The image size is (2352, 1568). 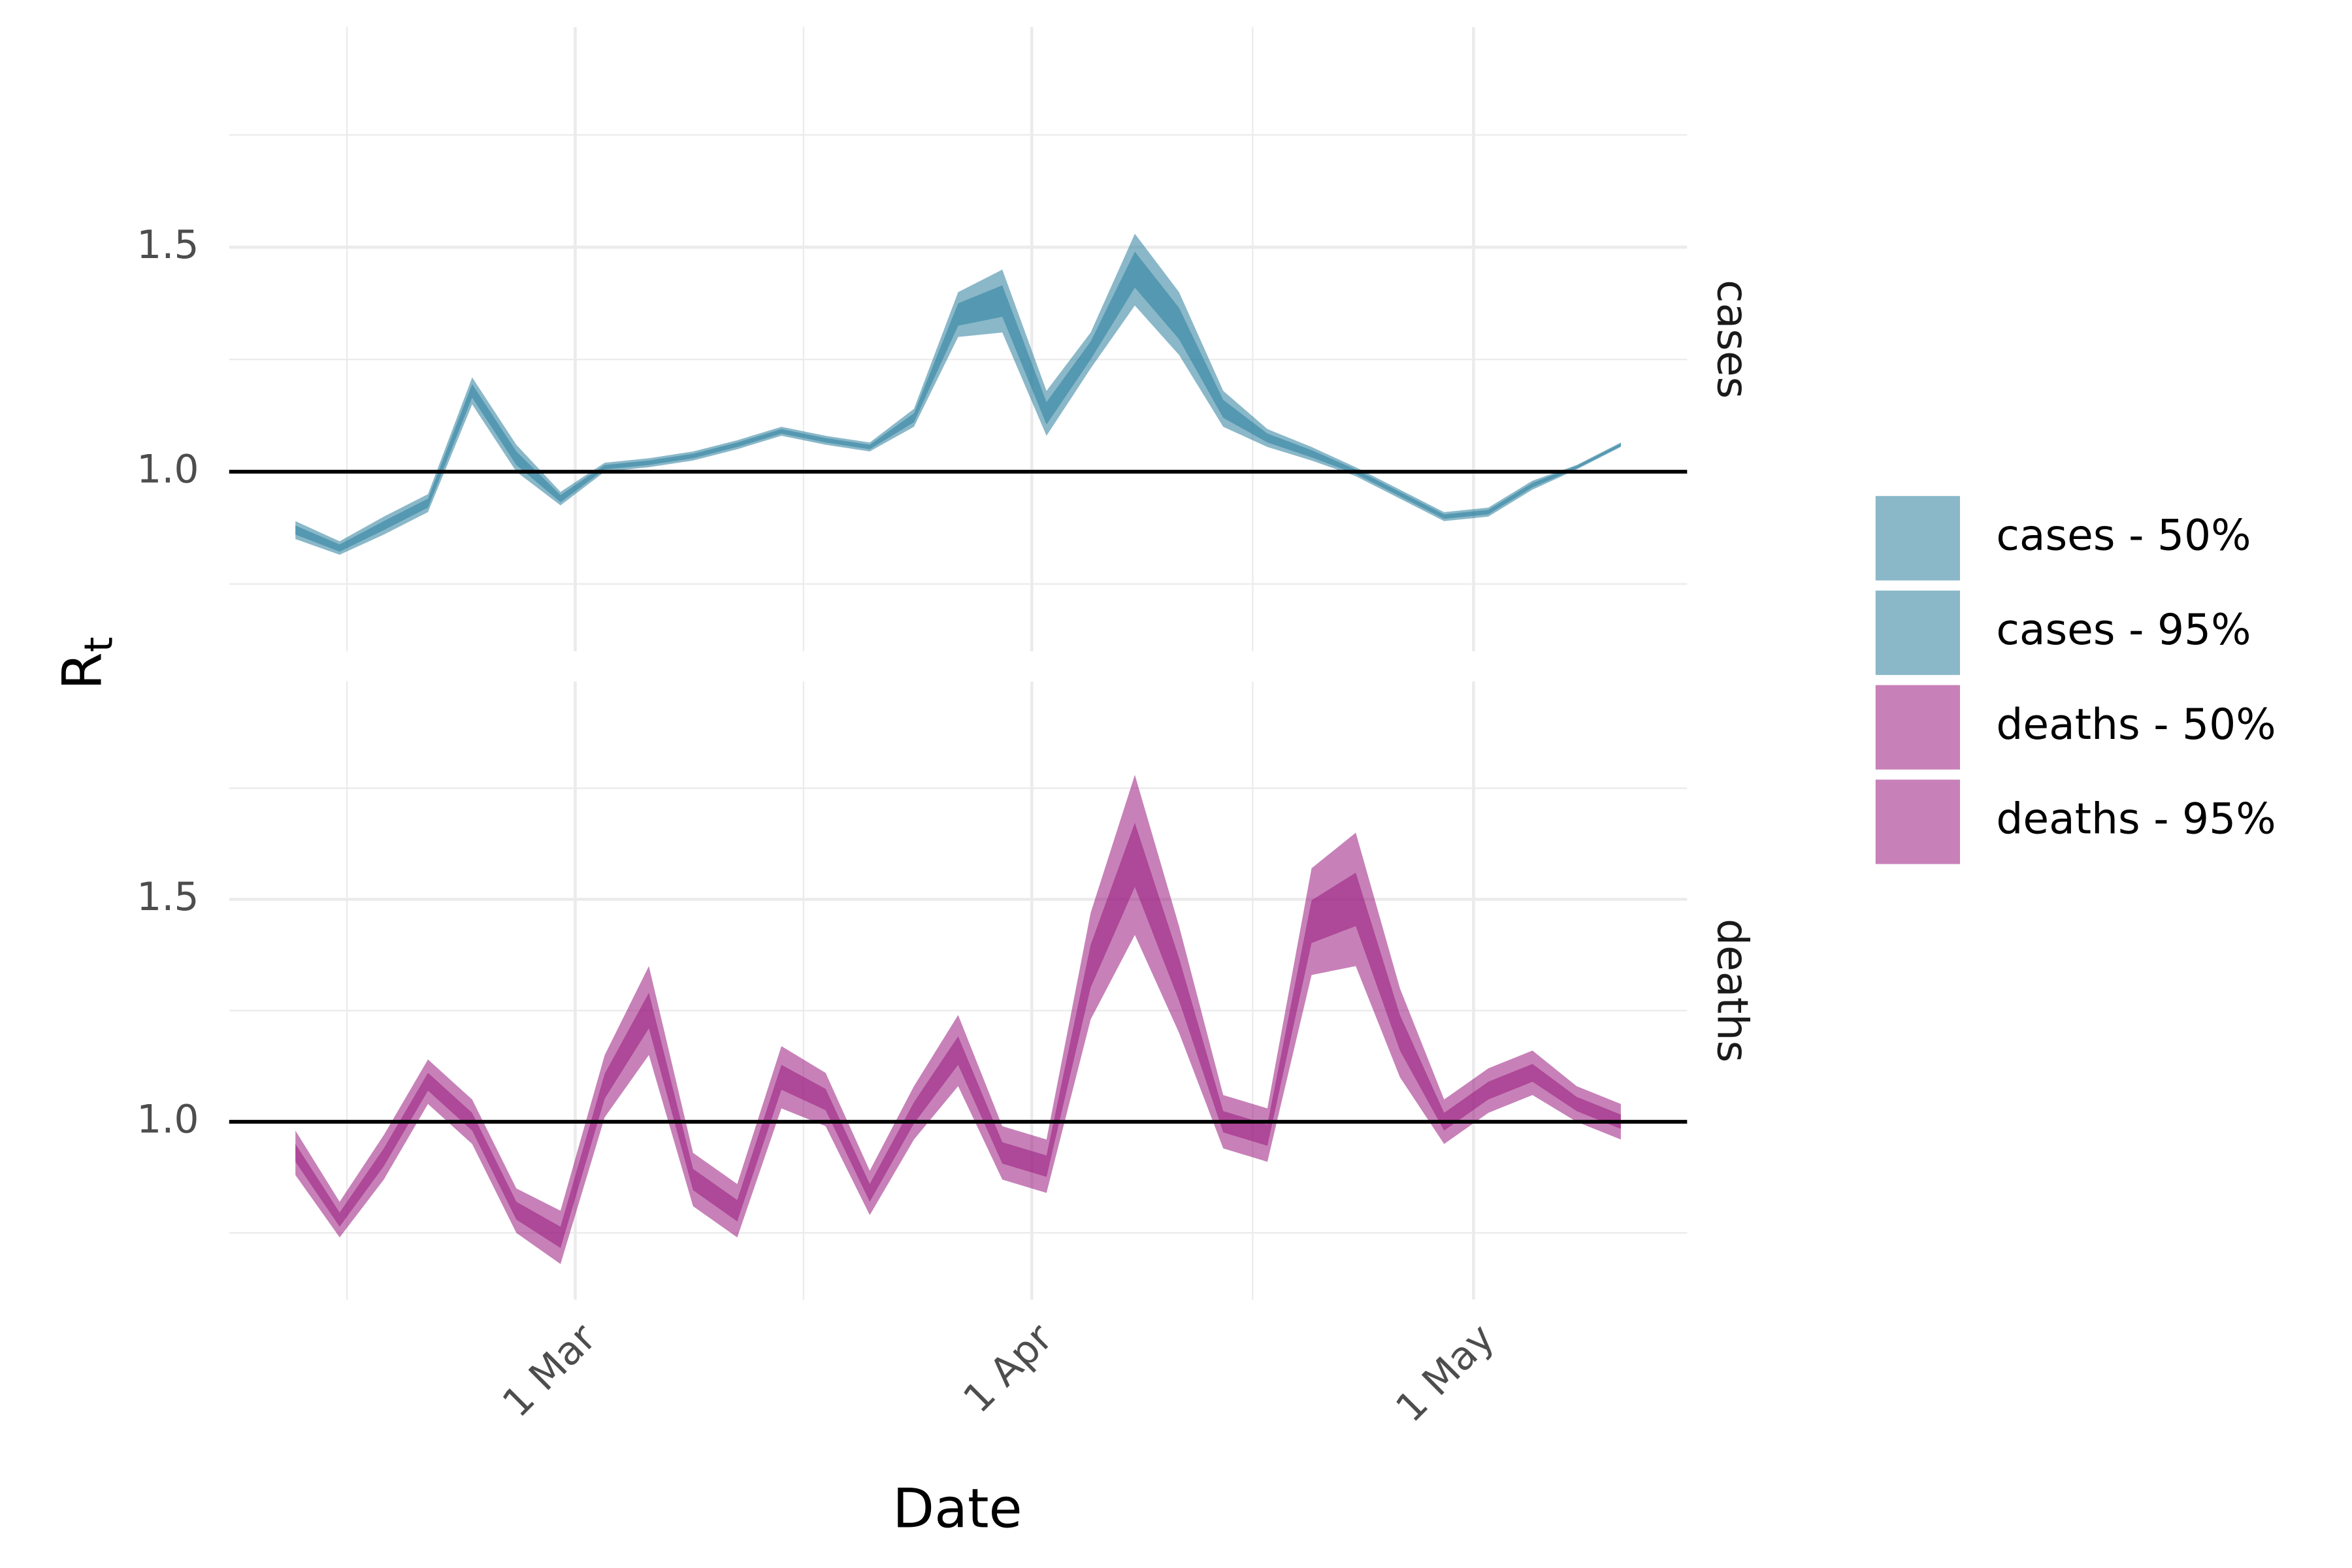 What do you see at coordinates (99, 645) in the screenshot?
I see `y-axis-title-subscript: t` at bounding box center [99, 645].